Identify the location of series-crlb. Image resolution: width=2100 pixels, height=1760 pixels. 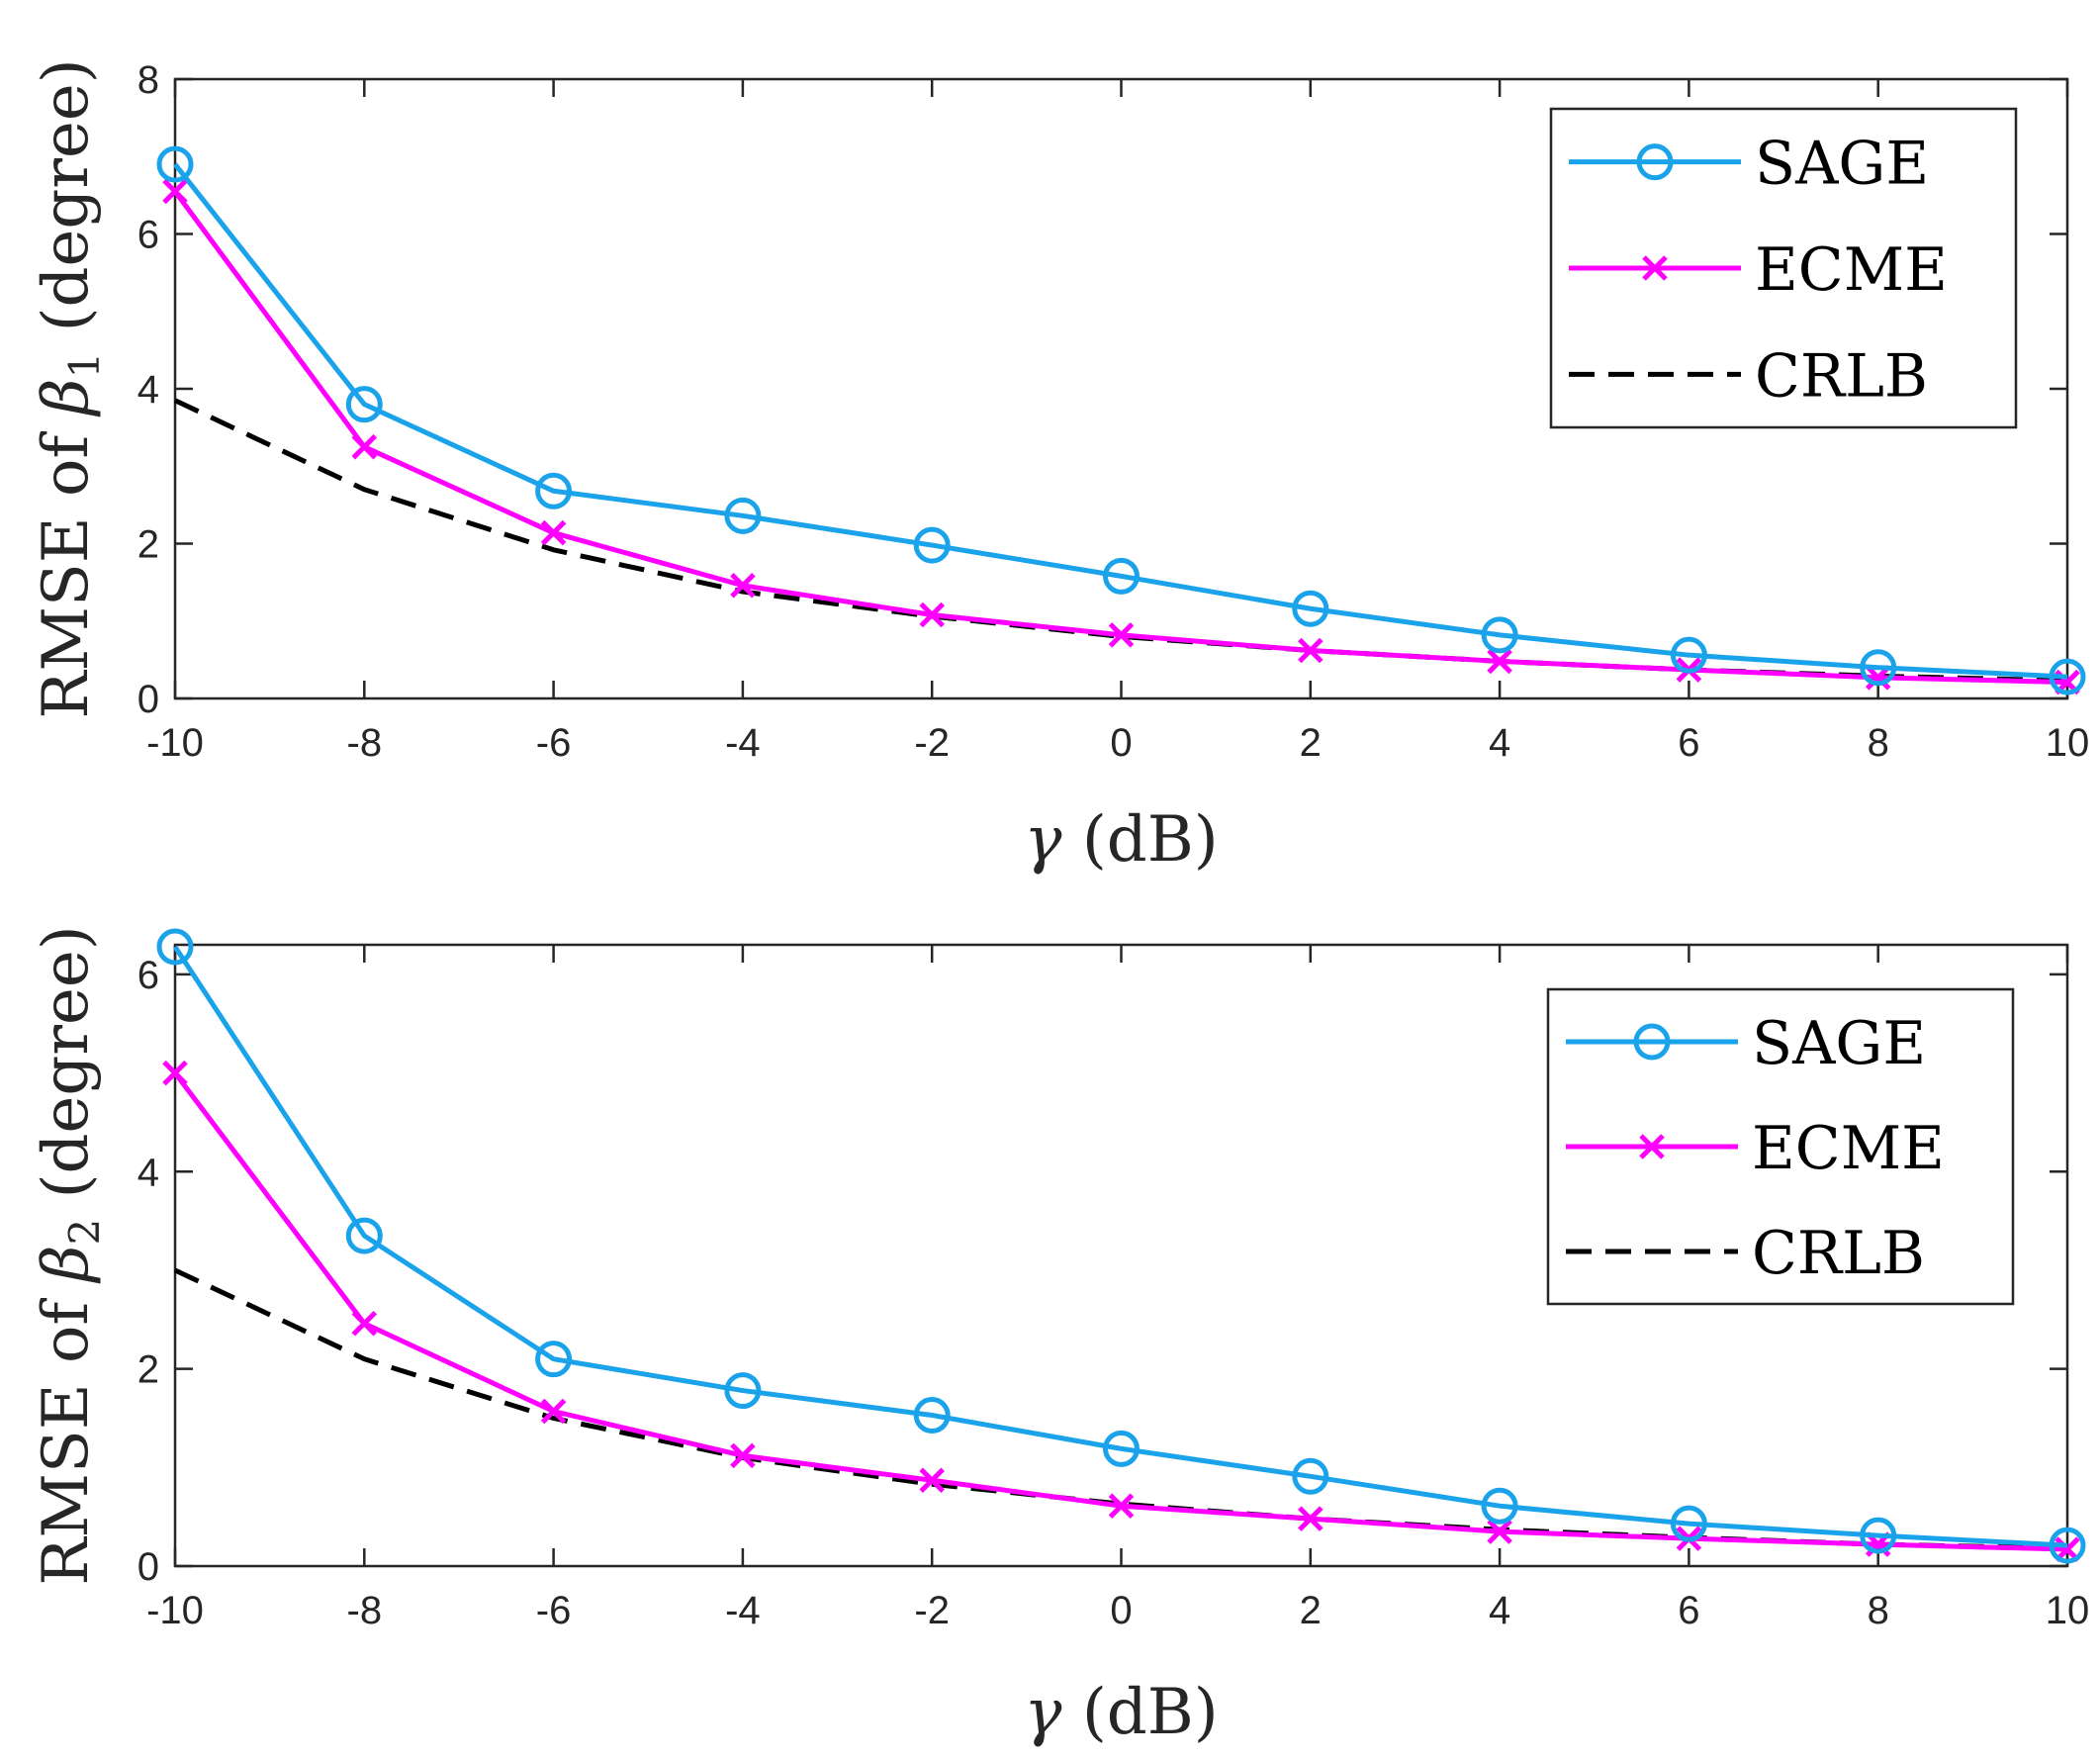
(1120, 541).